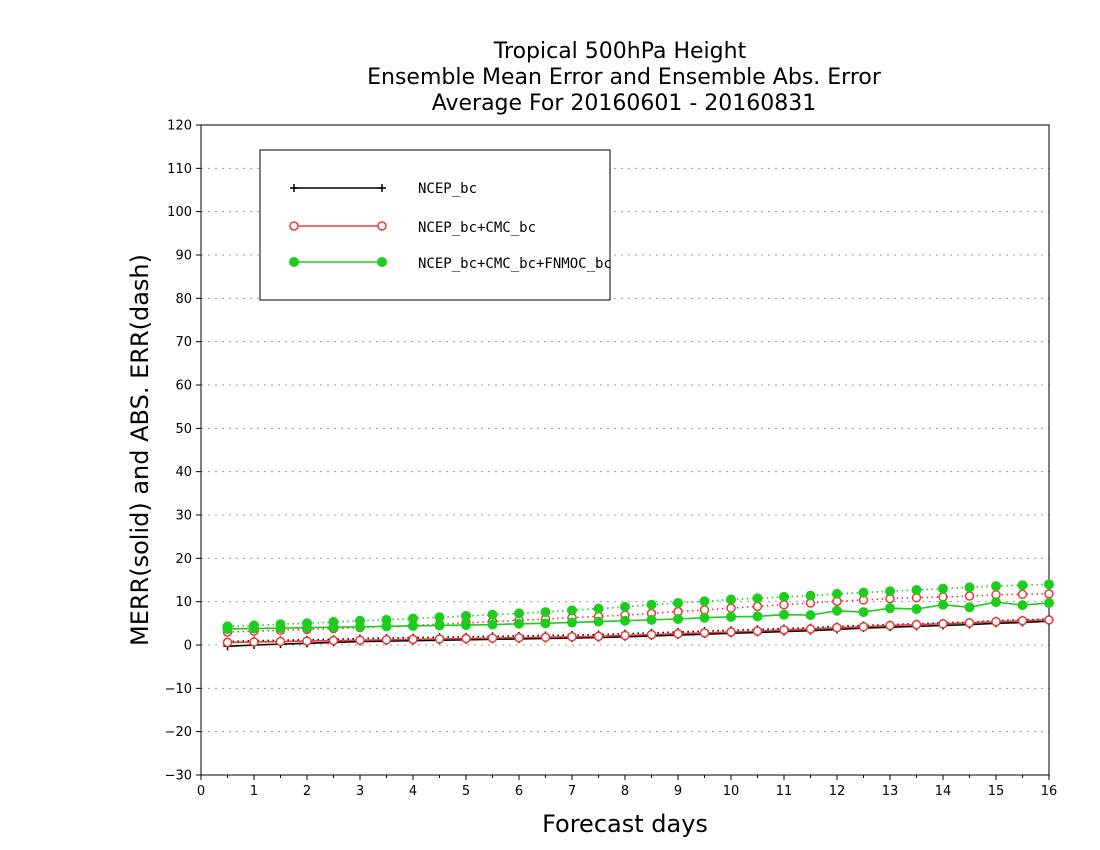  Describe the element at coordinates (178, 732) in the screenshot. I see `y-tick-label: −20` at that location.